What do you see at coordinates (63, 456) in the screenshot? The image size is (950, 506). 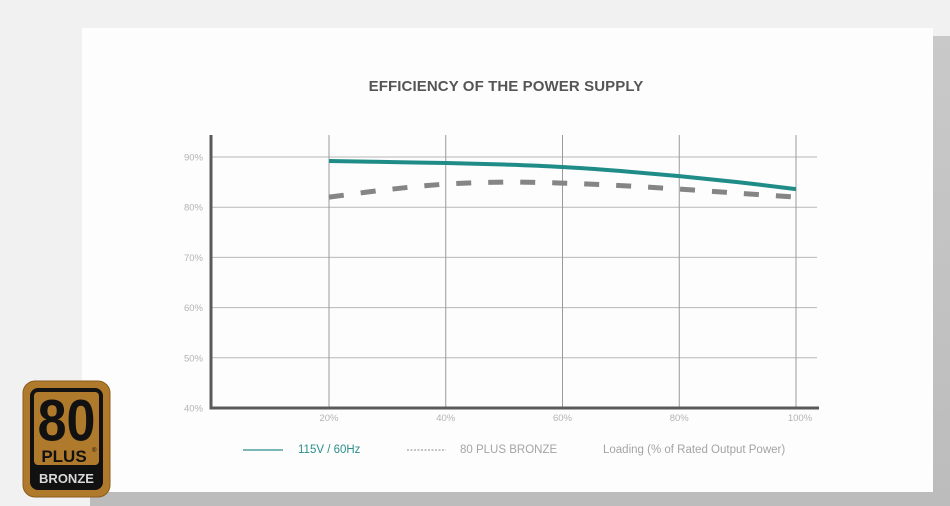 I see `badge-plus: PLUS` at bounding box center [63, 456].